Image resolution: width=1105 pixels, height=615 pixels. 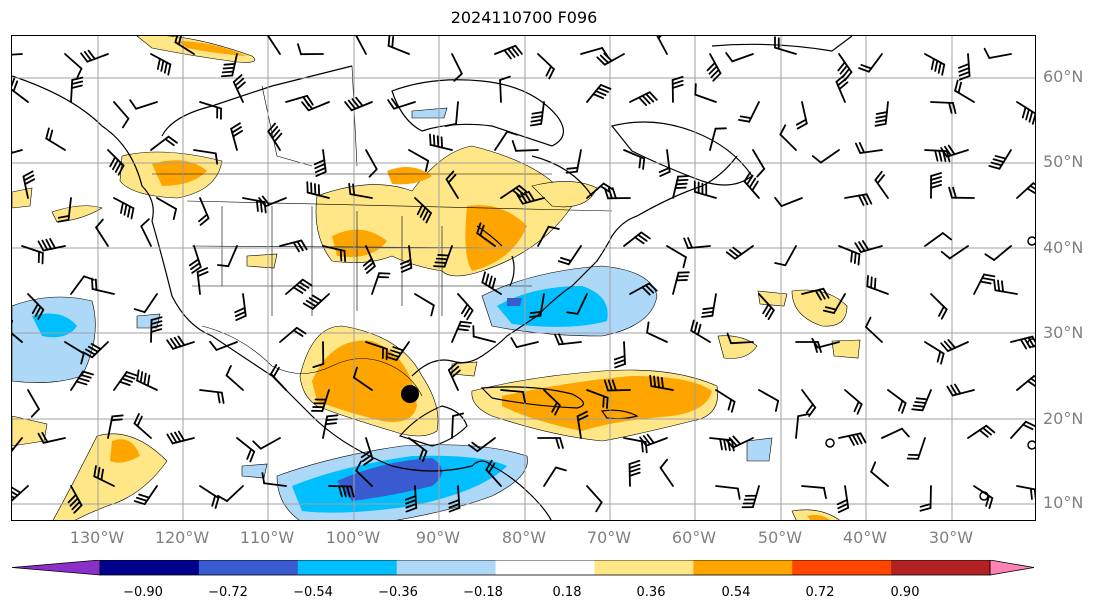 What do you see at coordinates (1063, 418) in the screenshot?
I see `lat-label-20n: 20°N` at bounding box center [1063, 418].